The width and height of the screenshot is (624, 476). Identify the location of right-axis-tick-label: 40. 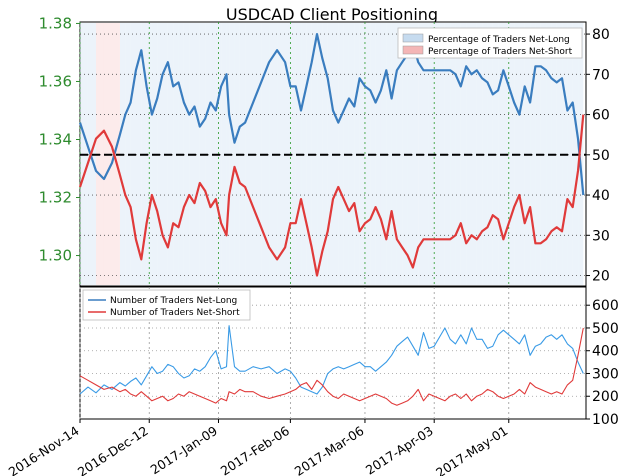
(601, 196).